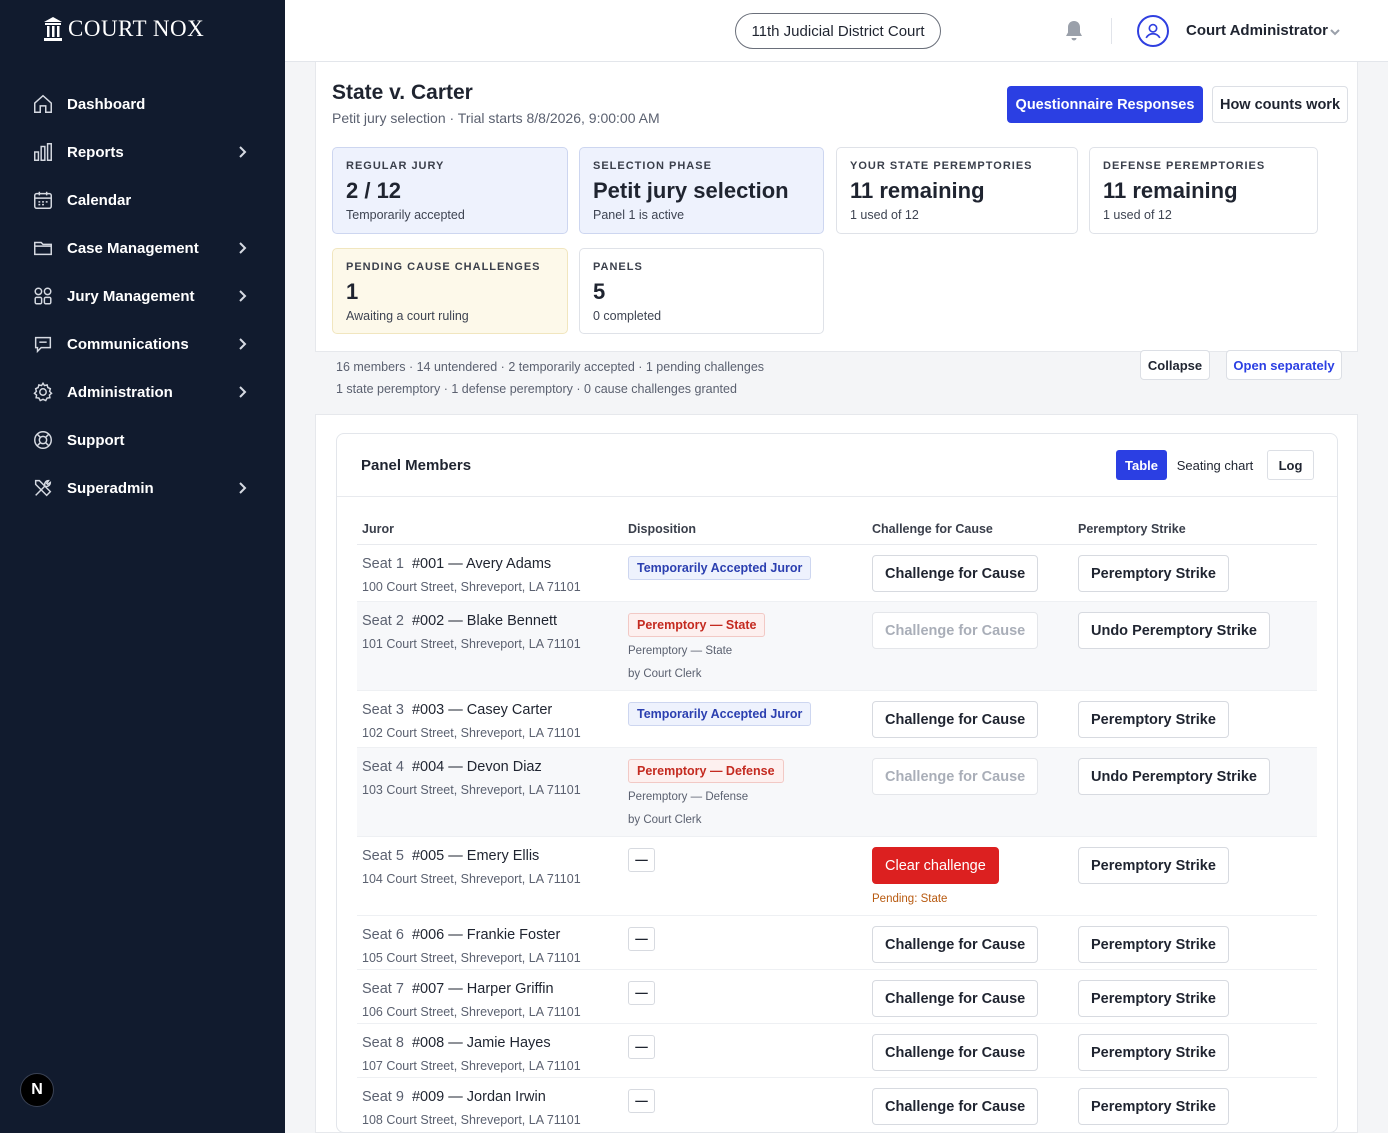  I want to click on sidebar-item-administration: Administration, so click(142, 392).